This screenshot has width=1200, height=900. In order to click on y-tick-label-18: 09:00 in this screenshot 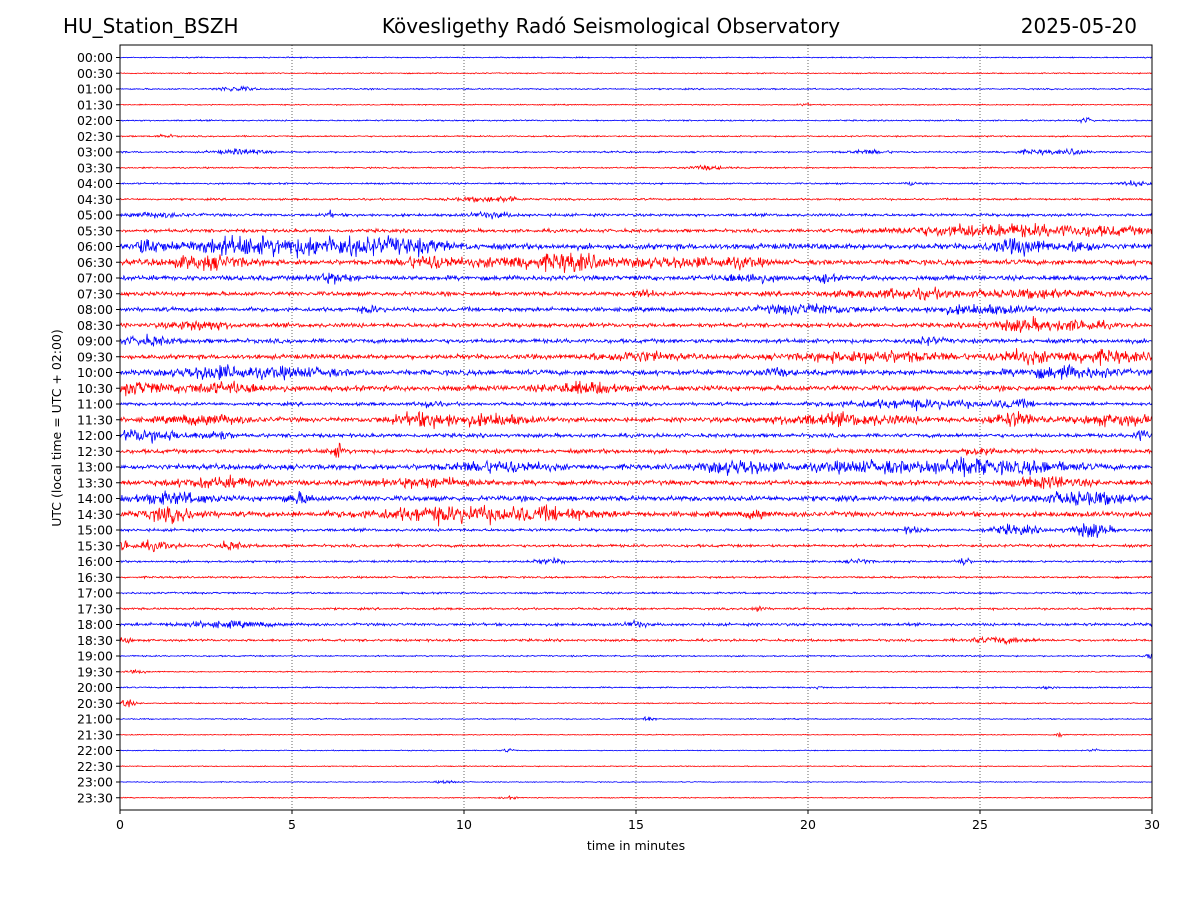, I will do `click(95, 341)`.